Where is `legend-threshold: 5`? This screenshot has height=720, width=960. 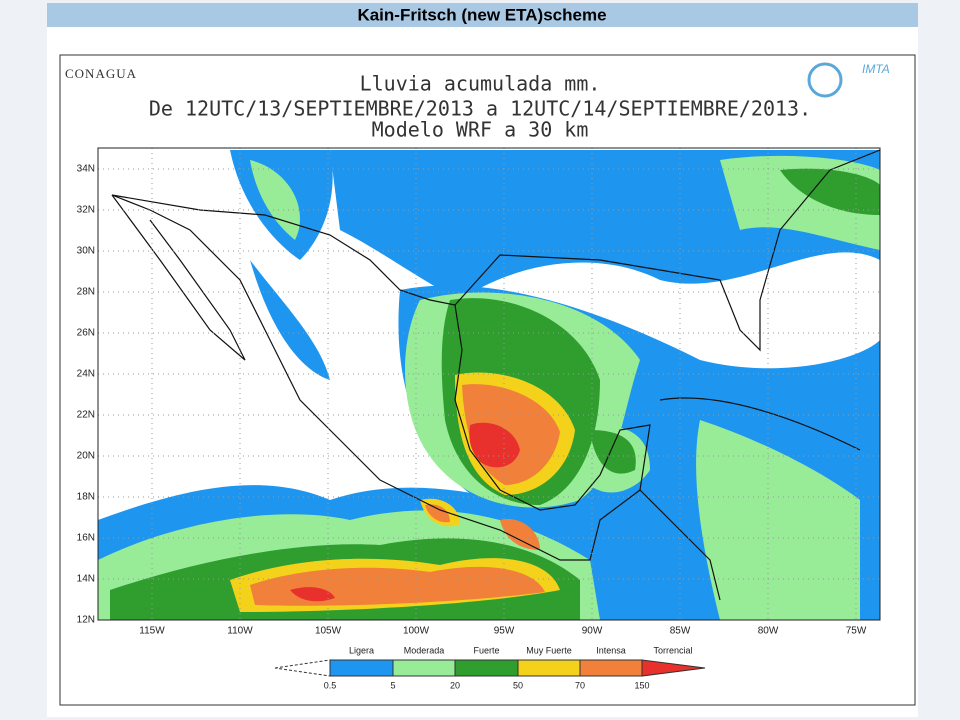 legend-threshold: 5 is located at coordinates (392, 685).